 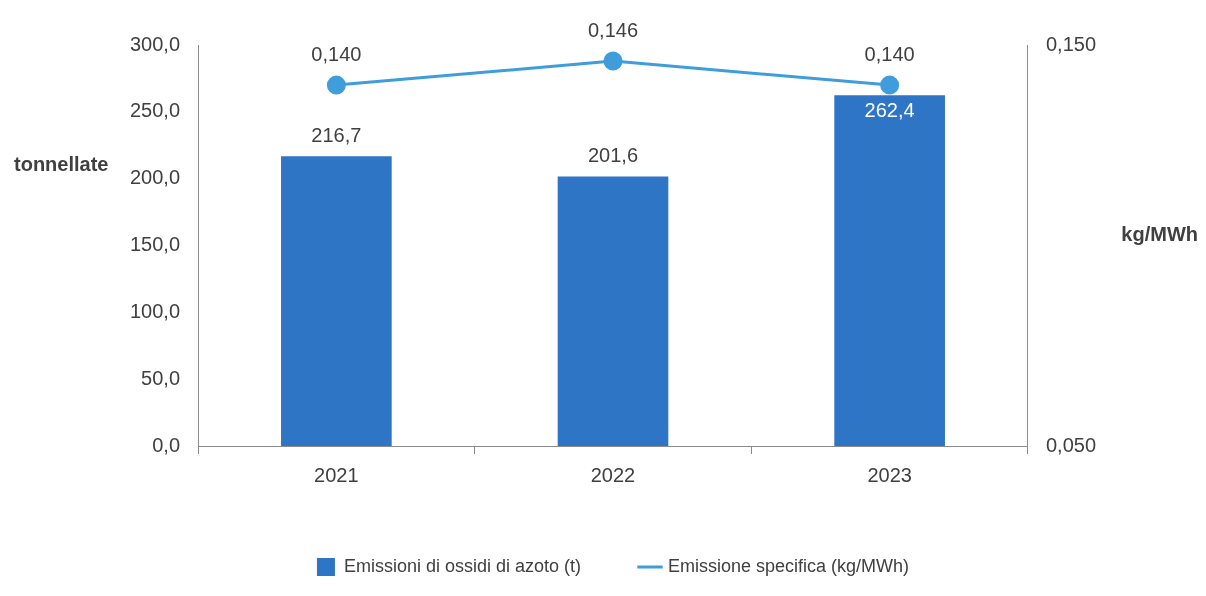 What do you see at coordinates (155, 177) in the screenshot?
I see `y-tick-label: 200,0` at bounding box center [155, 177].